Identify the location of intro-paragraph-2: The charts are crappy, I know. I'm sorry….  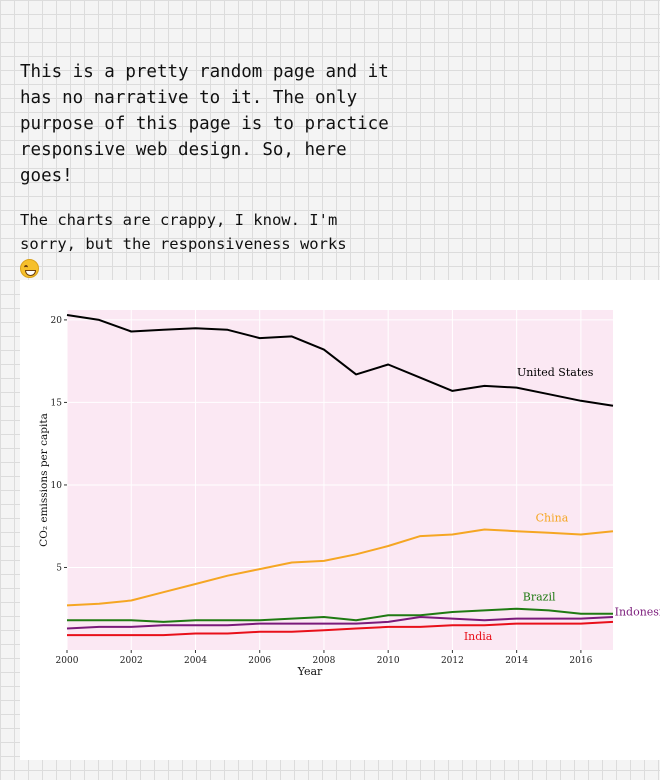
(205, 244).